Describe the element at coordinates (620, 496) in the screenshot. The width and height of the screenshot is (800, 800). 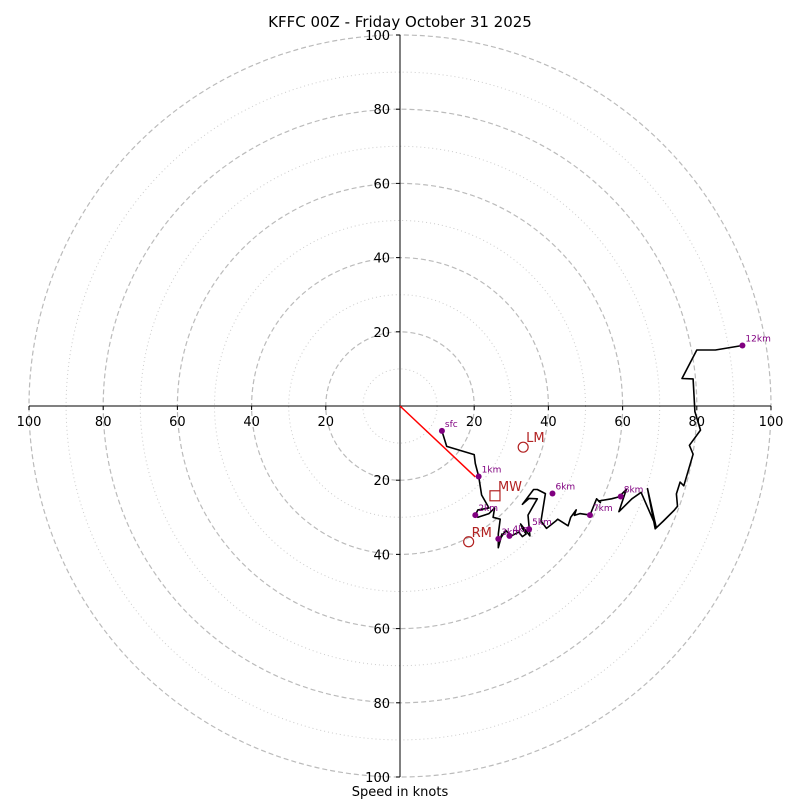
I see `height-marker-8km` at that location.